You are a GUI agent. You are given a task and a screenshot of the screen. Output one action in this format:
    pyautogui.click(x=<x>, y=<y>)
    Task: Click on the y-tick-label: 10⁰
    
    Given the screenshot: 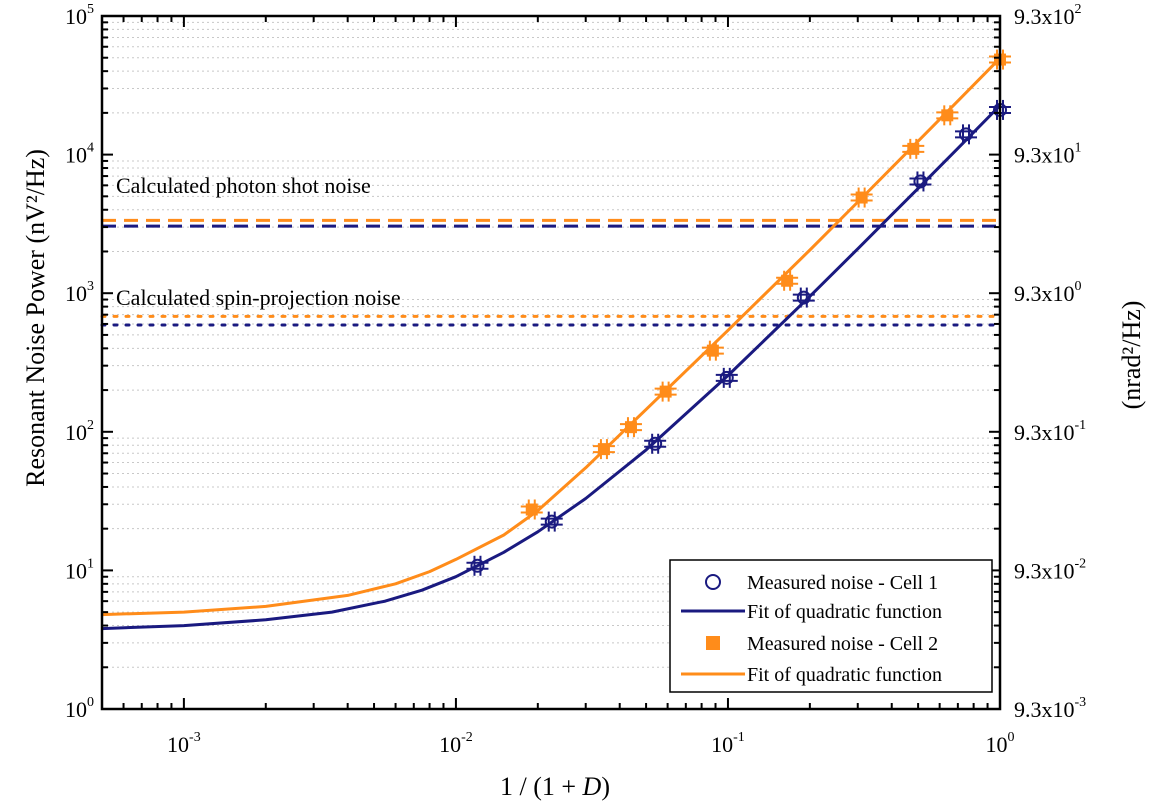 What is the action you would take?
    pyautogui.click(x=79, y=708)
    